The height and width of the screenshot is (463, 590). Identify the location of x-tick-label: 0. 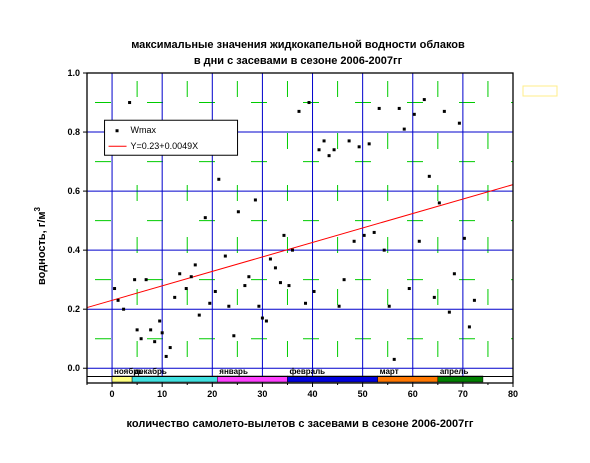
(112, 394).